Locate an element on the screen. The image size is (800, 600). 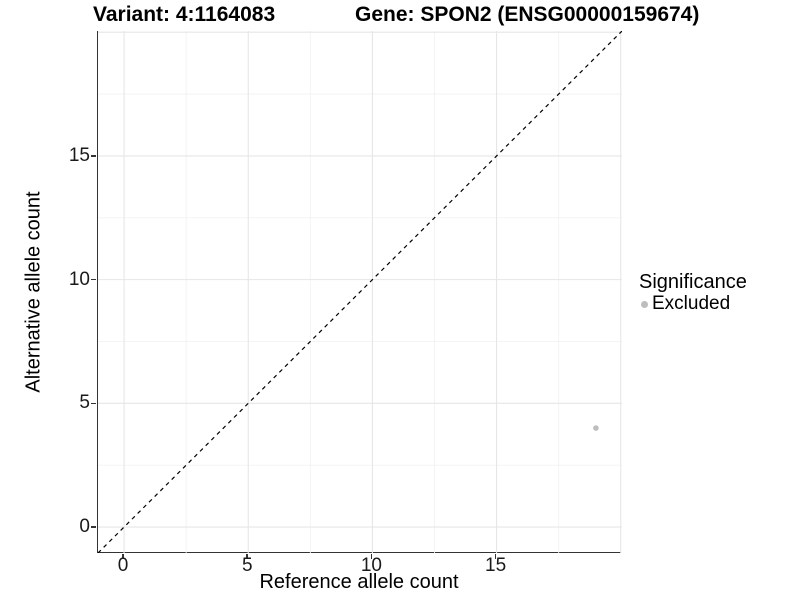
y-tick-label: 15 is located at coordinates (79, 155).